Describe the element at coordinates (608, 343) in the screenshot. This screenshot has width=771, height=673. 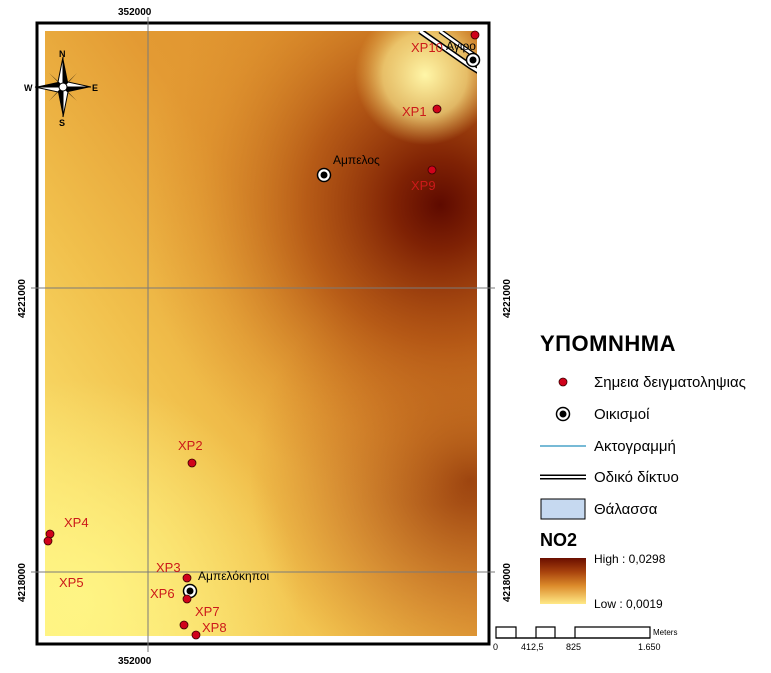
I see `legend-title: ΥΠΟΜΝΗΜΑ` at that location.